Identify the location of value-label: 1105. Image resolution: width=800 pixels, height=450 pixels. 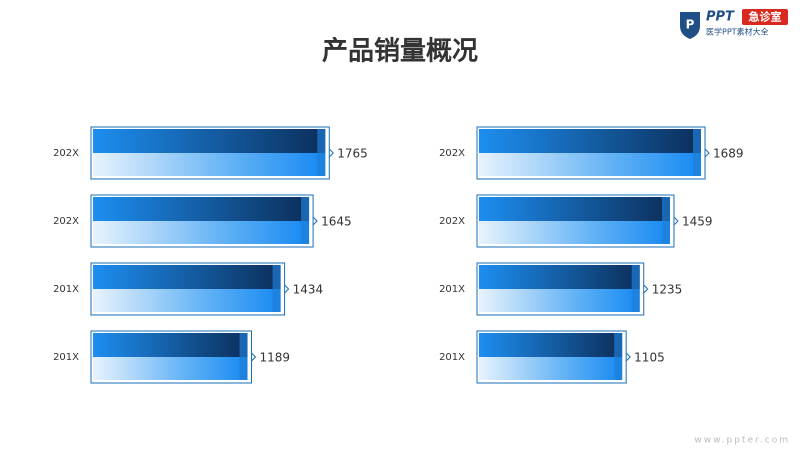
(649, 358).